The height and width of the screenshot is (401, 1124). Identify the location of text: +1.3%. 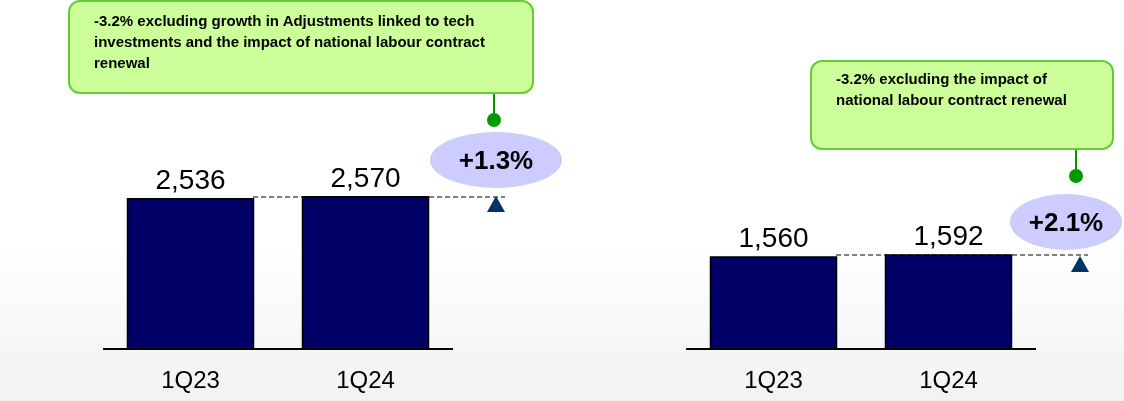
(496, 160).